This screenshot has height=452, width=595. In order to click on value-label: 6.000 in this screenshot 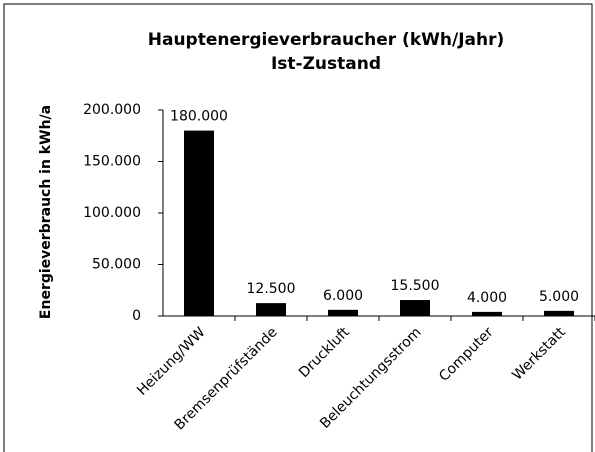, I will do `click(343, 296)`.